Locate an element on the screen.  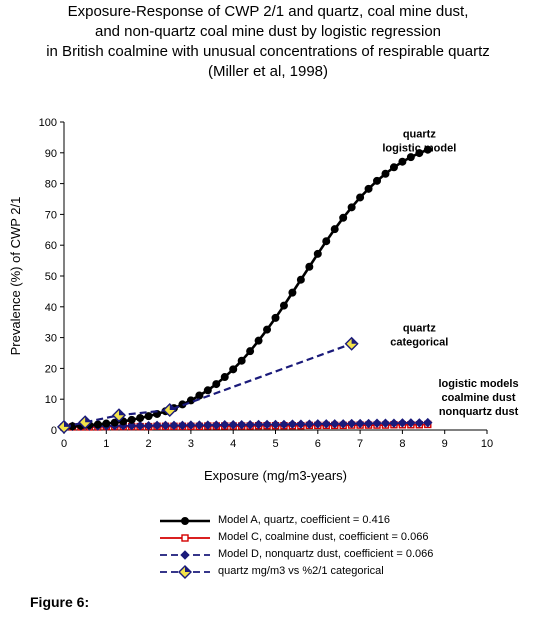
annotation-2-line-2: nonquartz dust is located at coordinates (479, 412).